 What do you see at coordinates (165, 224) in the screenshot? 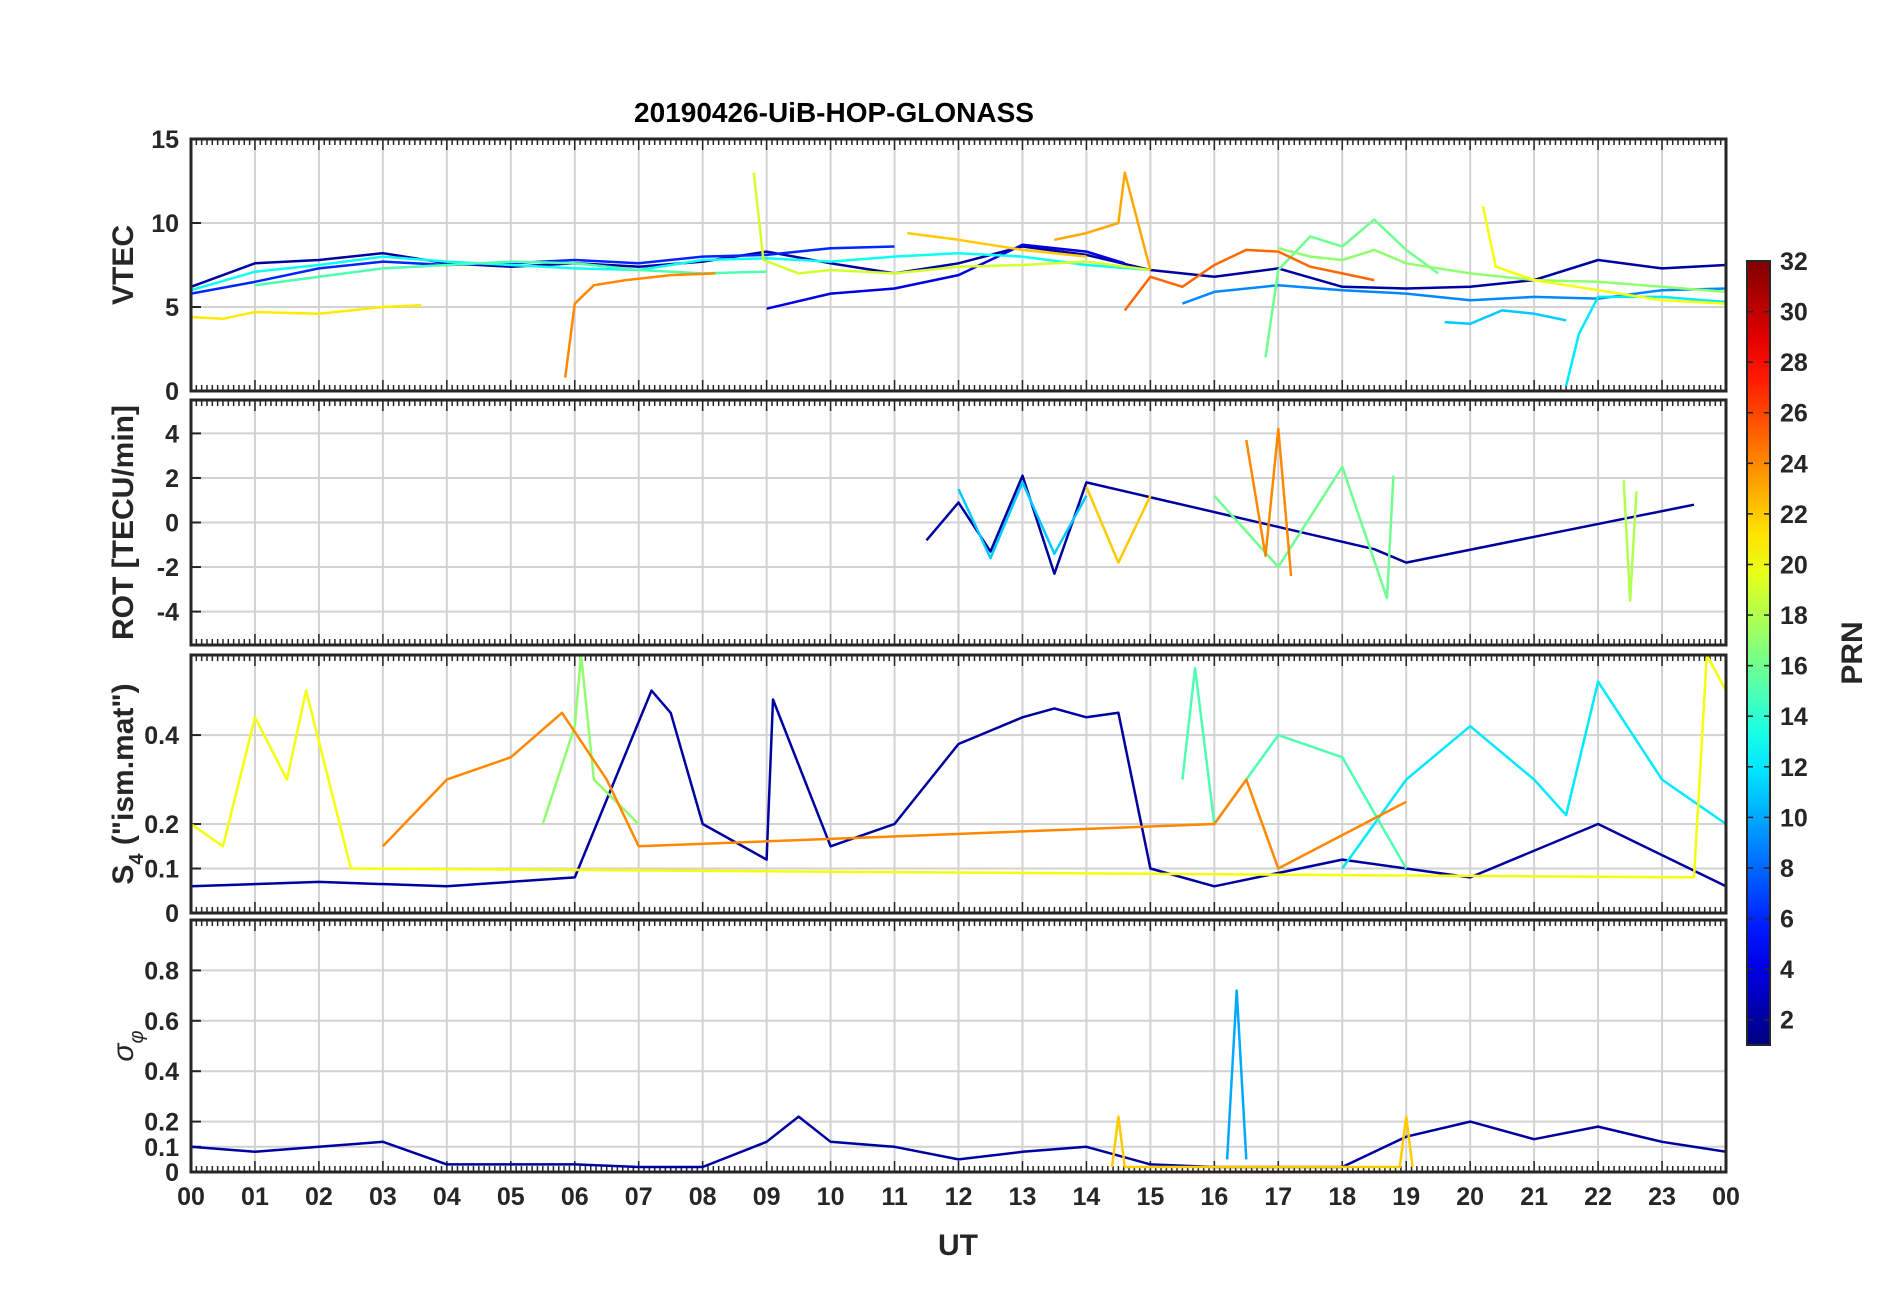
I see `y-tick-label: 10` at bounding box center [165, 224].